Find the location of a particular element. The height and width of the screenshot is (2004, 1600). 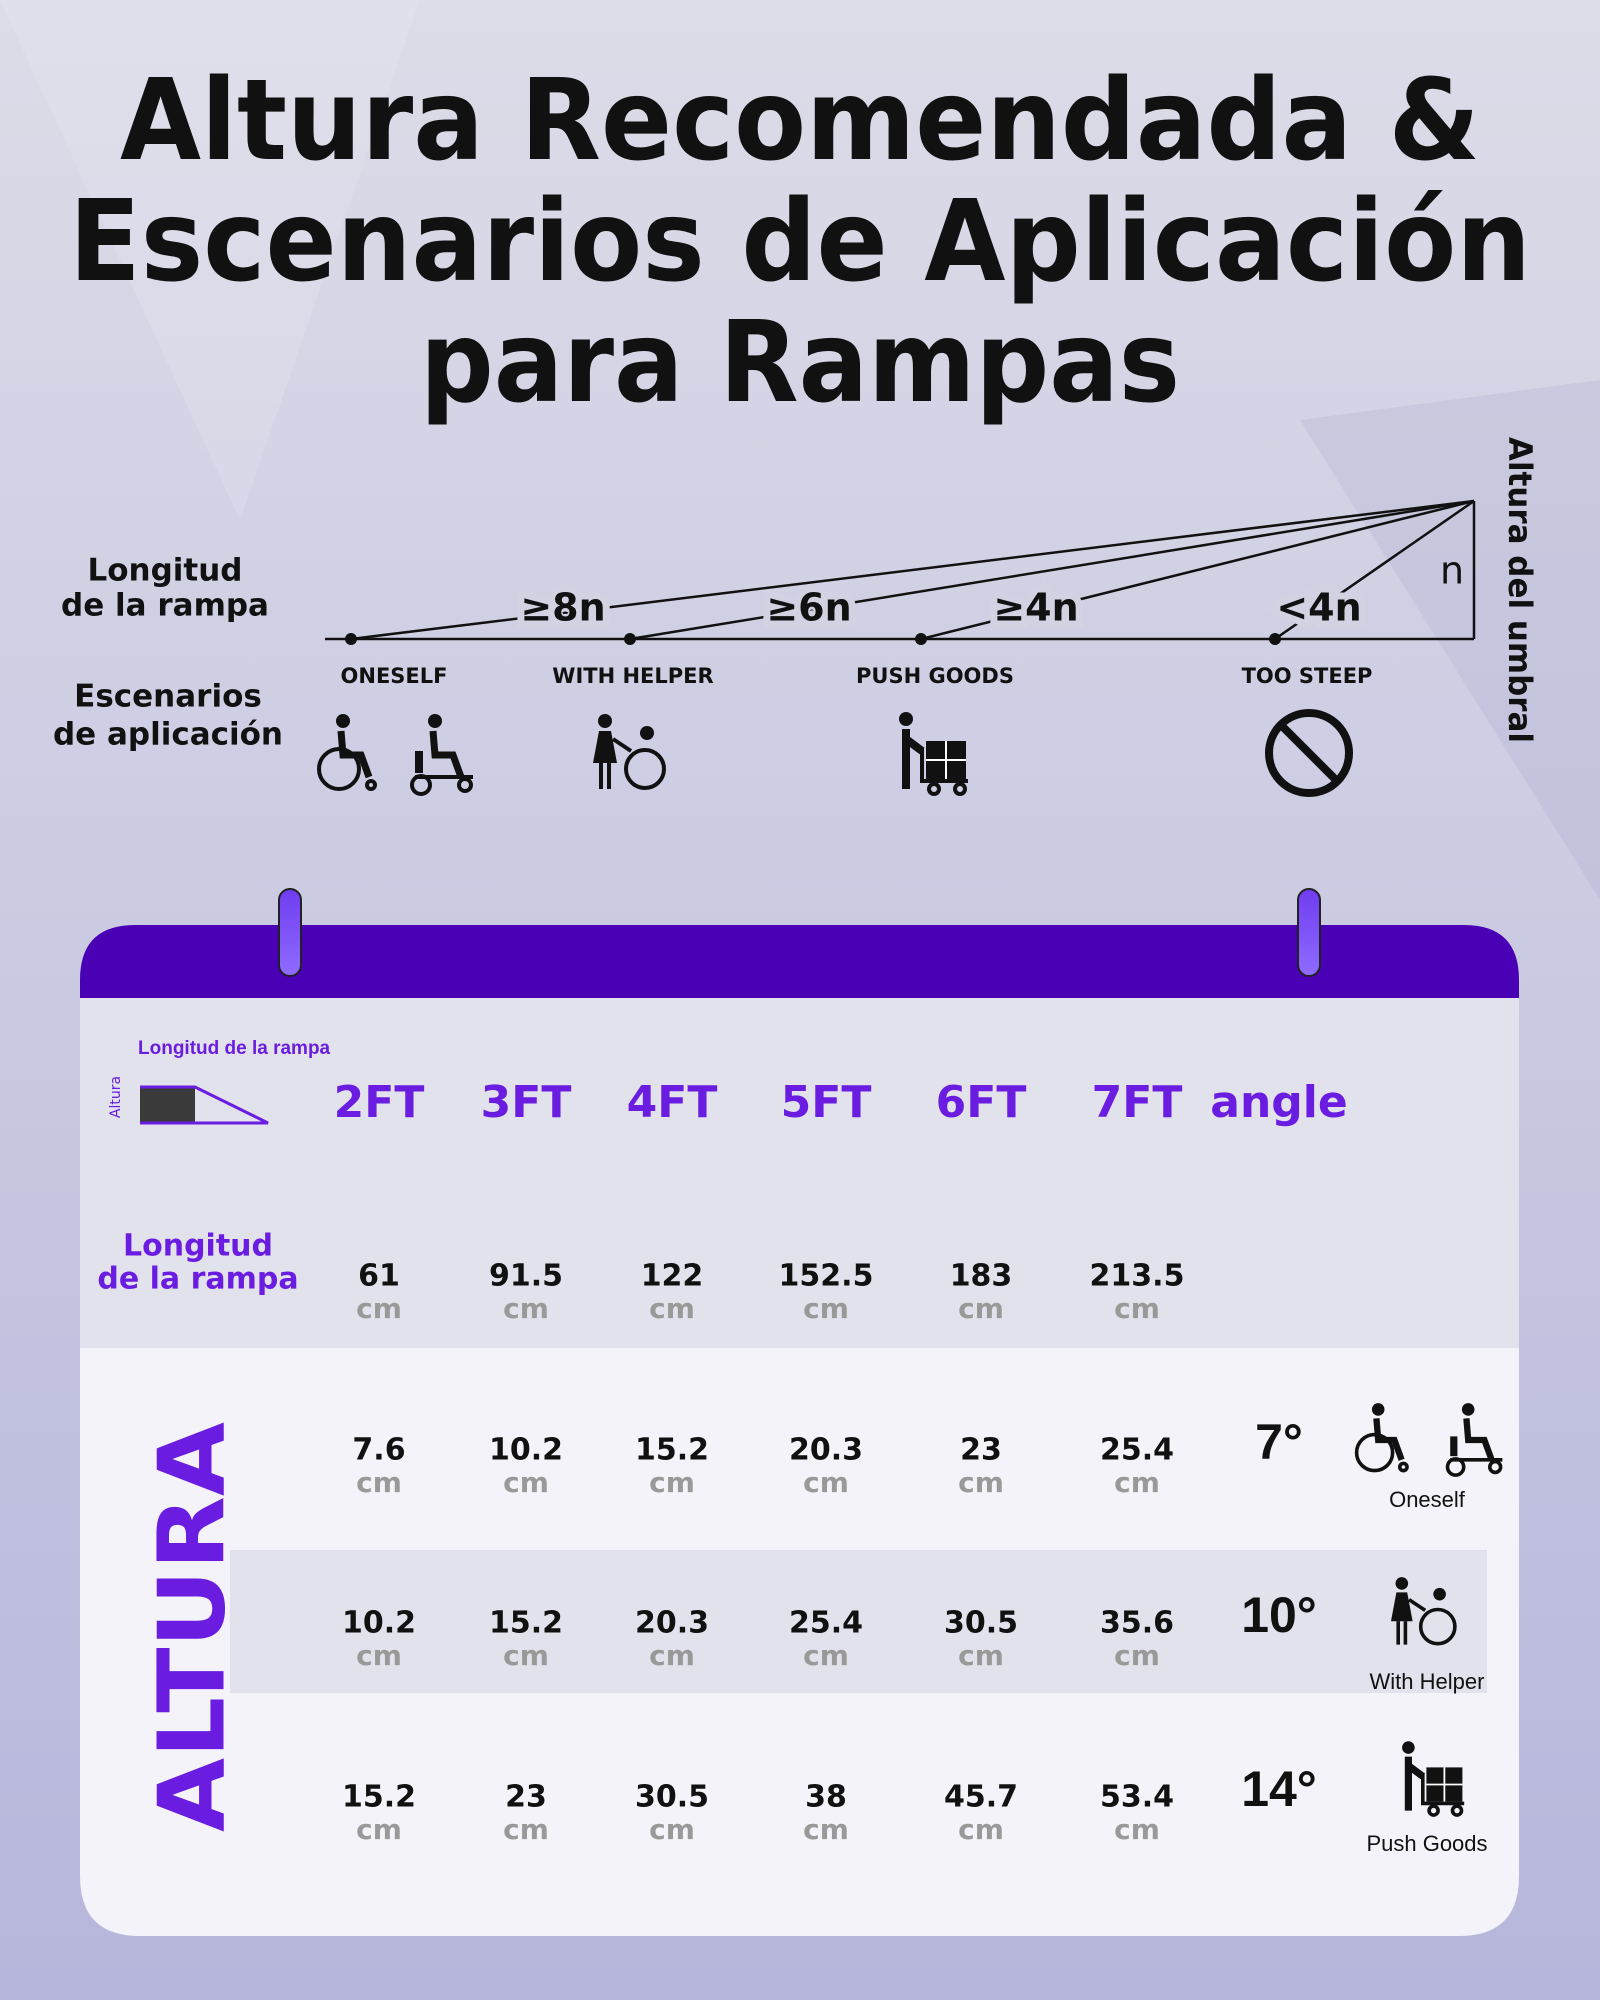

angle: 7° is located at coordinates (1279, 1442).